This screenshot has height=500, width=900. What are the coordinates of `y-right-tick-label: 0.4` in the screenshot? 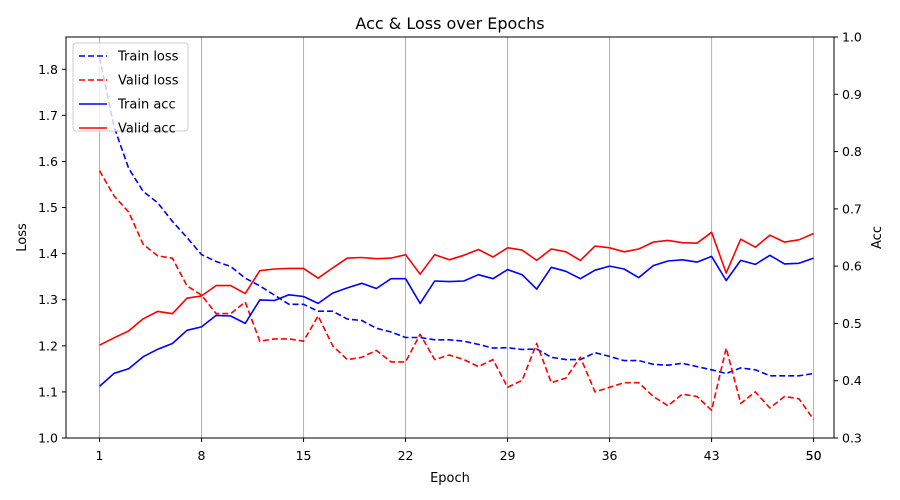 It's located at (852, 380).